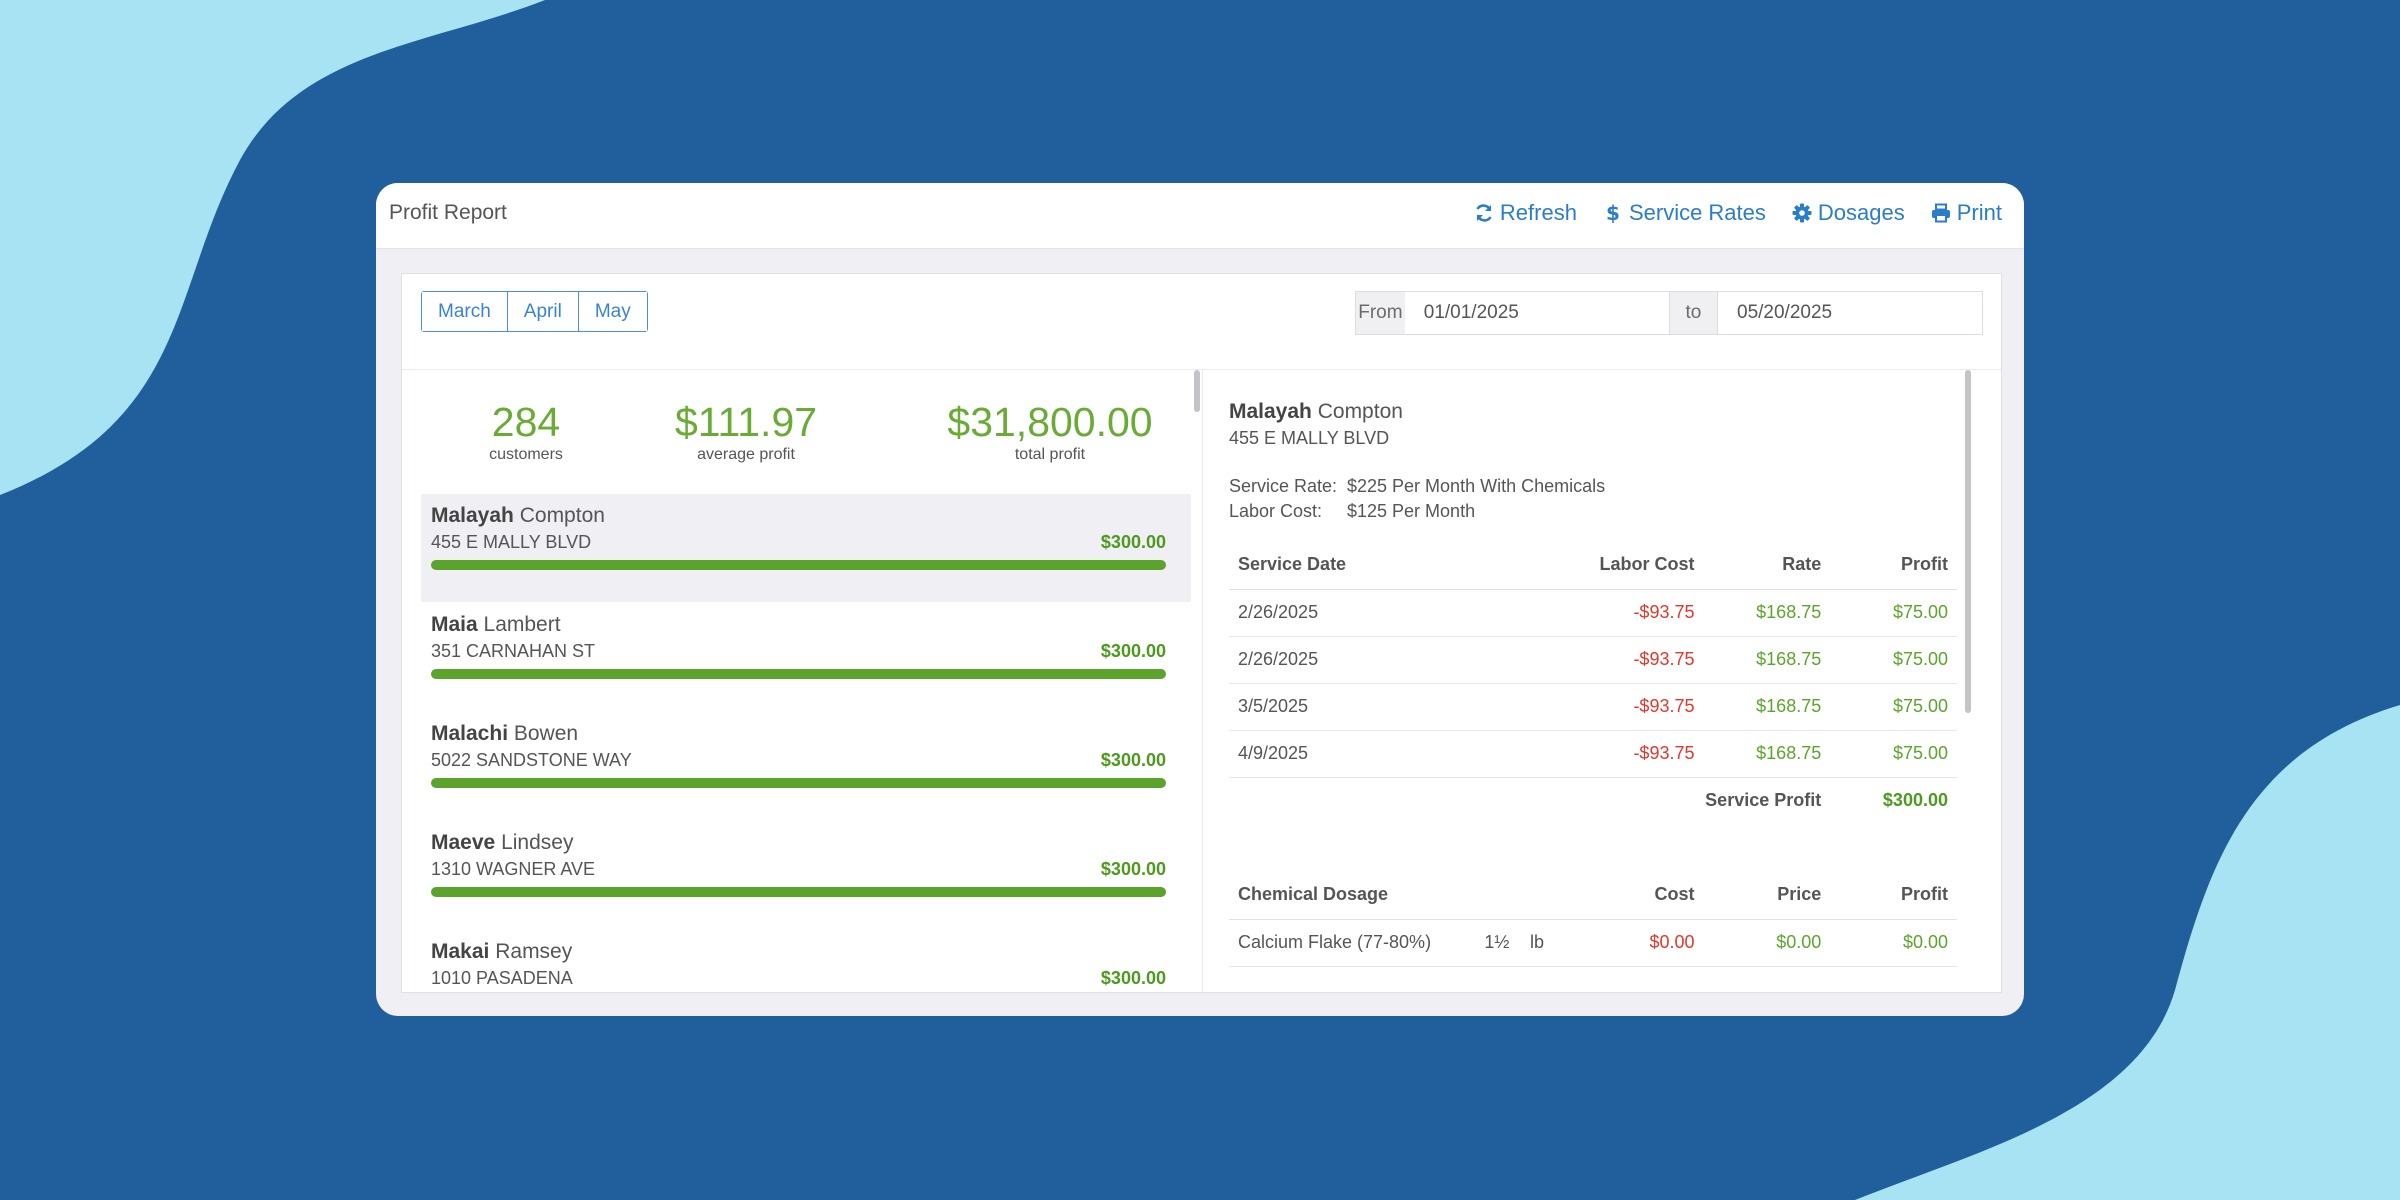 Image resolution: width=2400 pixels, height=1200 pixels. Describe the element at coordinates (1476, 486) in the screenshot. I see `service-rate-value: $225 Per Month With Chemicals` at that location.